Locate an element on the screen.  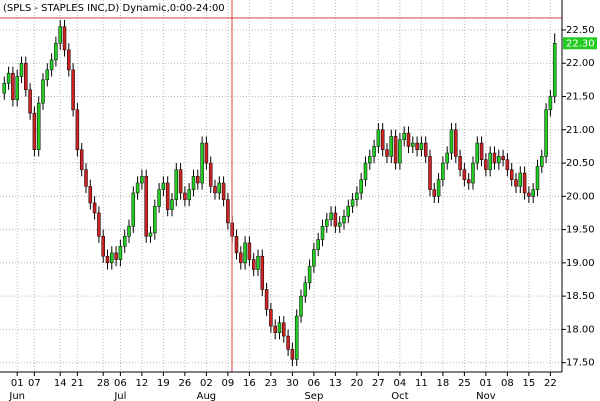
x-tick-label: 08 is located at coordinates (507, 383).